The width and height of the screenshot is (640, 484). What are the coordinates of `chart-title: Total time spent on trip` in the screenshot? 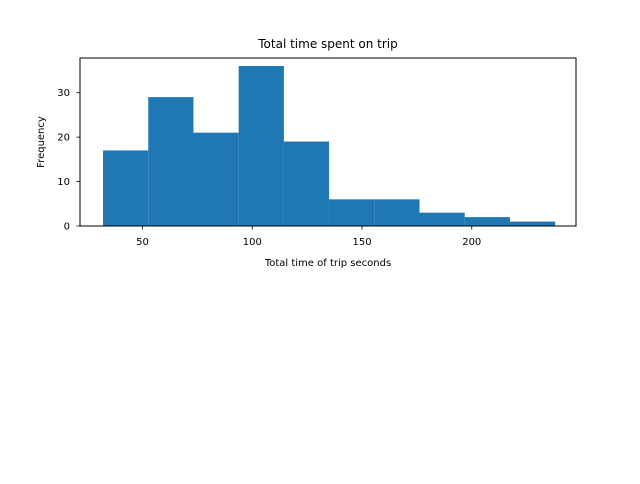 It's located at (327, 44).